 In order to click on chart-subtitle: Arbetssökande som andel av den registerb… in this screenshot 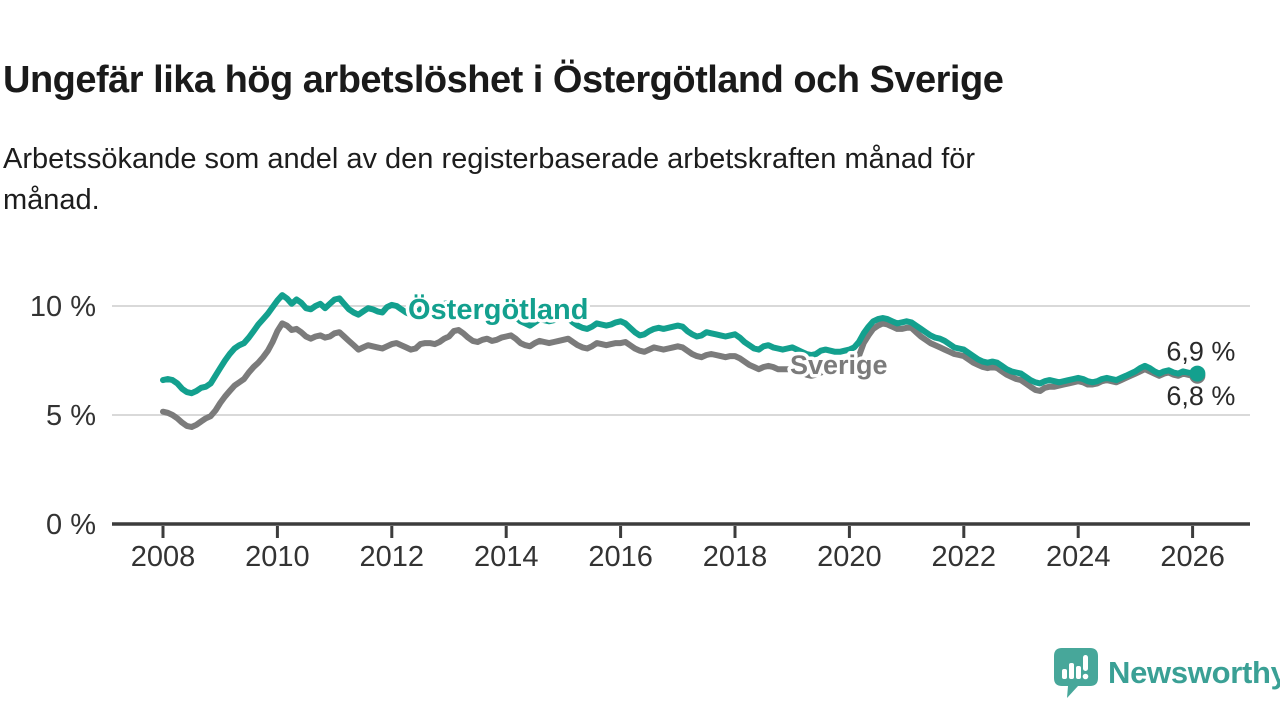, I will do `click(613, 180)`.